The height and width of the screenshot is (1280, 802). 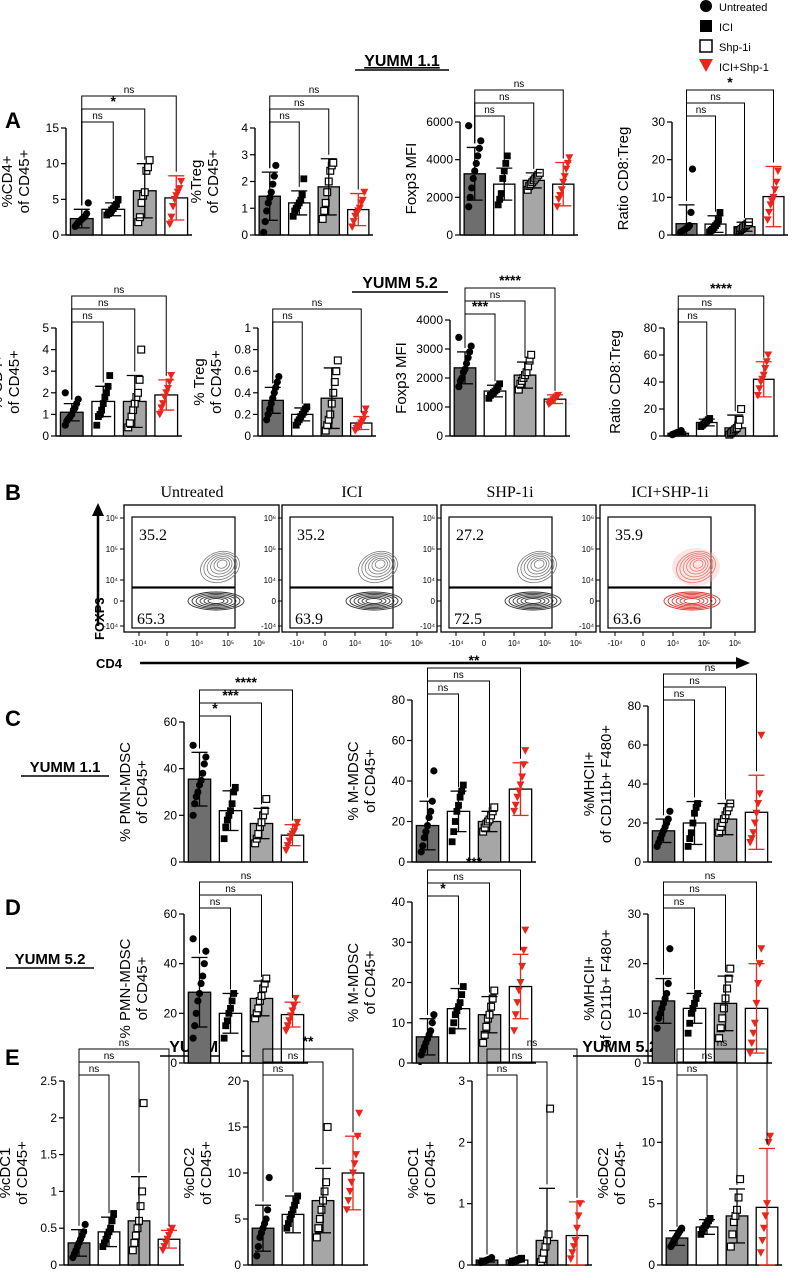 What do you see at coordinates (341, 552) in the screenshot?
I see `flow-gate-upper` at bounding box center [341, 552].